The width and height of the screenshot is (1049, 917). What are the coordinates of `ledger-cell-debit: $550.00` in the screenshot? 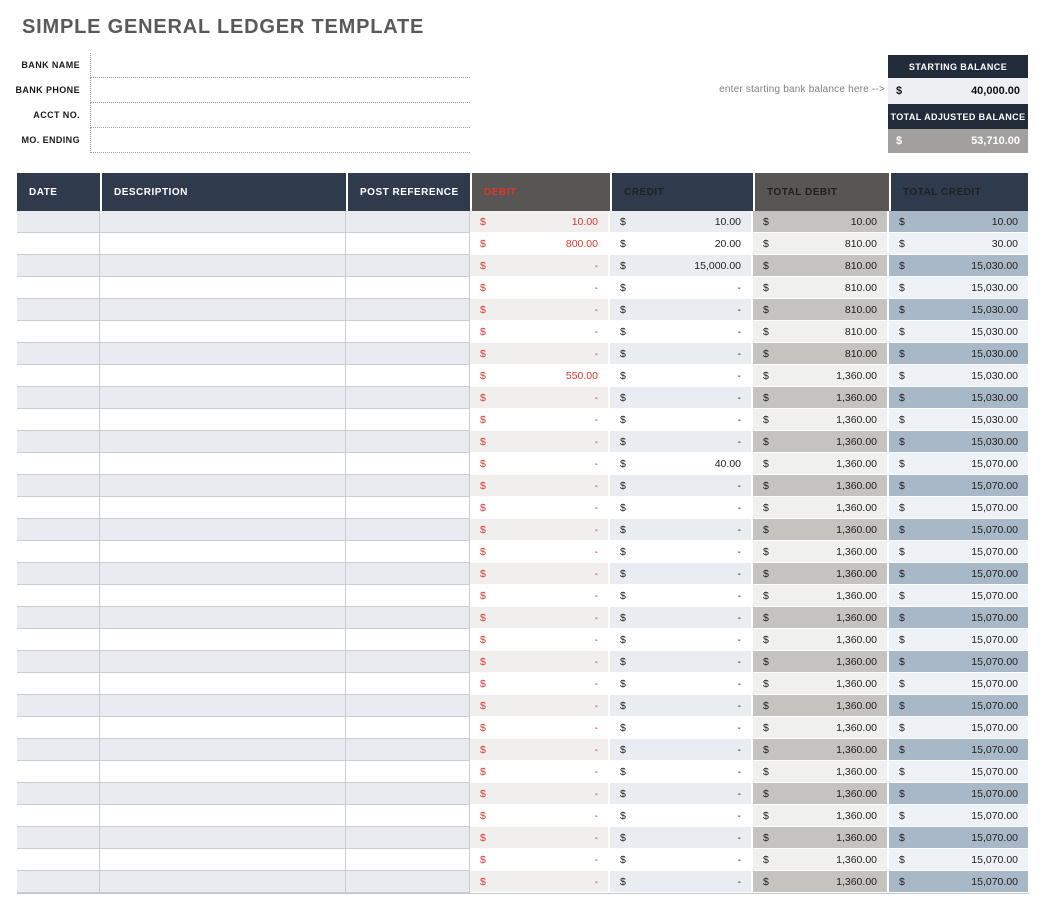 It's located at (540, 376).